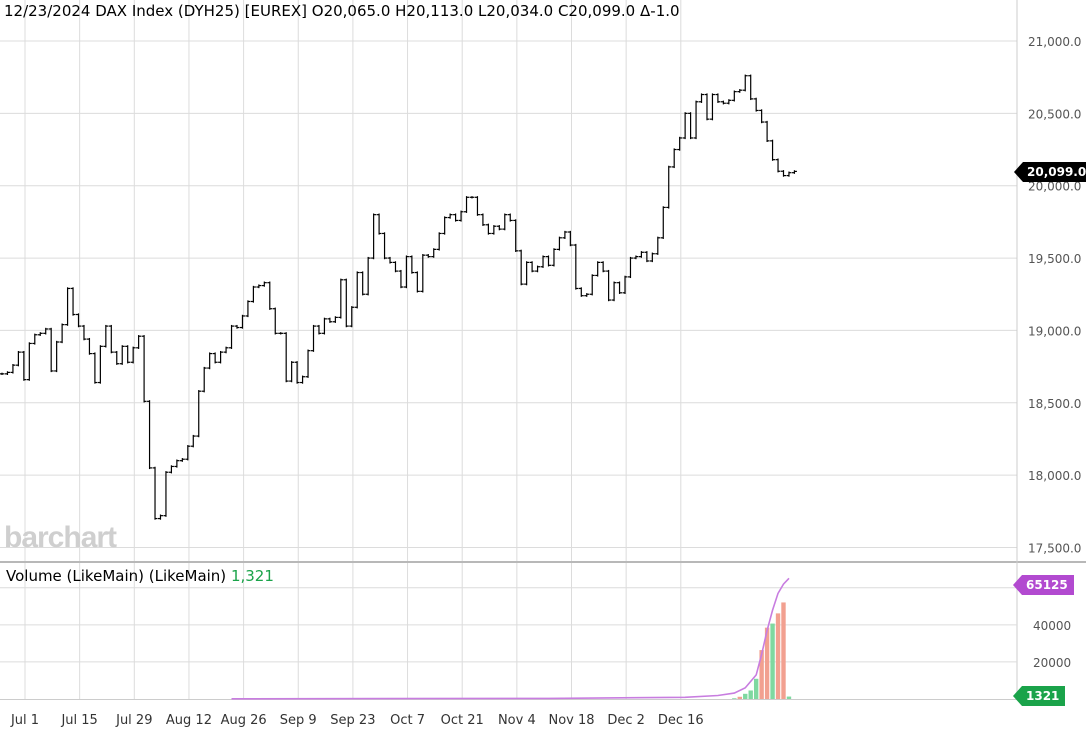  I want to click on x-tick-label: Dec 16, so click(681, 720).